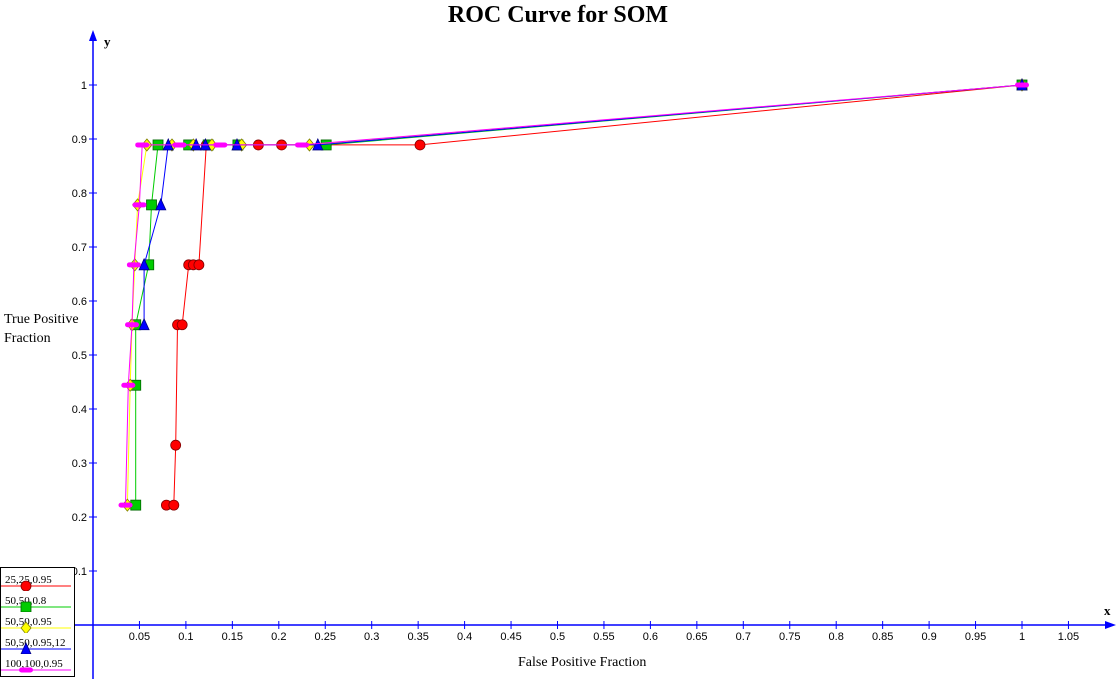  I want to click on y-tick-label: 1, so click(84, 86).